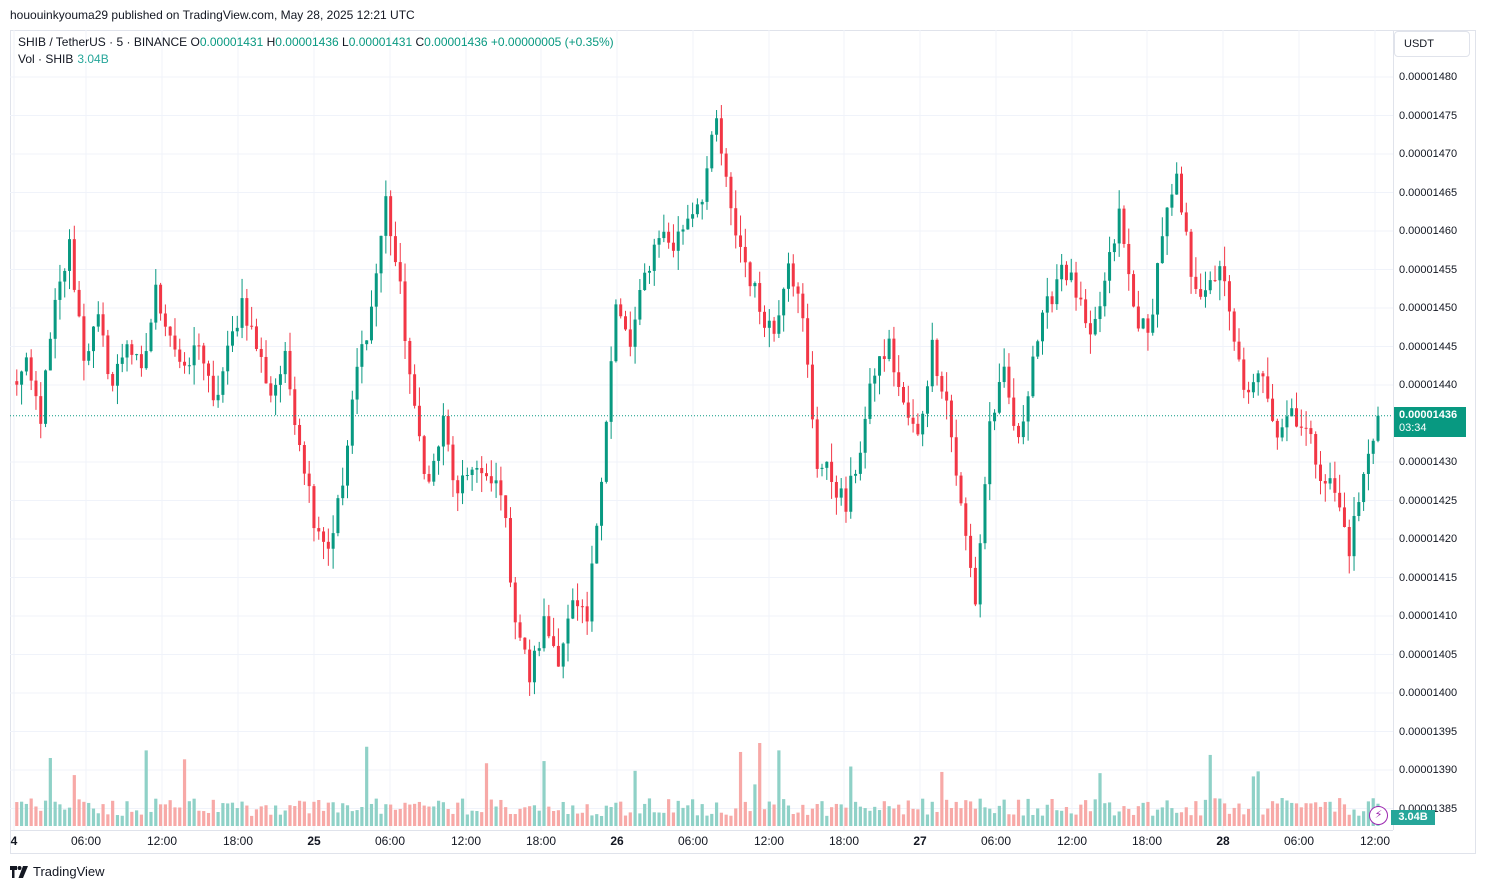 This screenshot has width=1486, height=890. I want to click on time-tick-label: 12:00, so click(1072, 841).